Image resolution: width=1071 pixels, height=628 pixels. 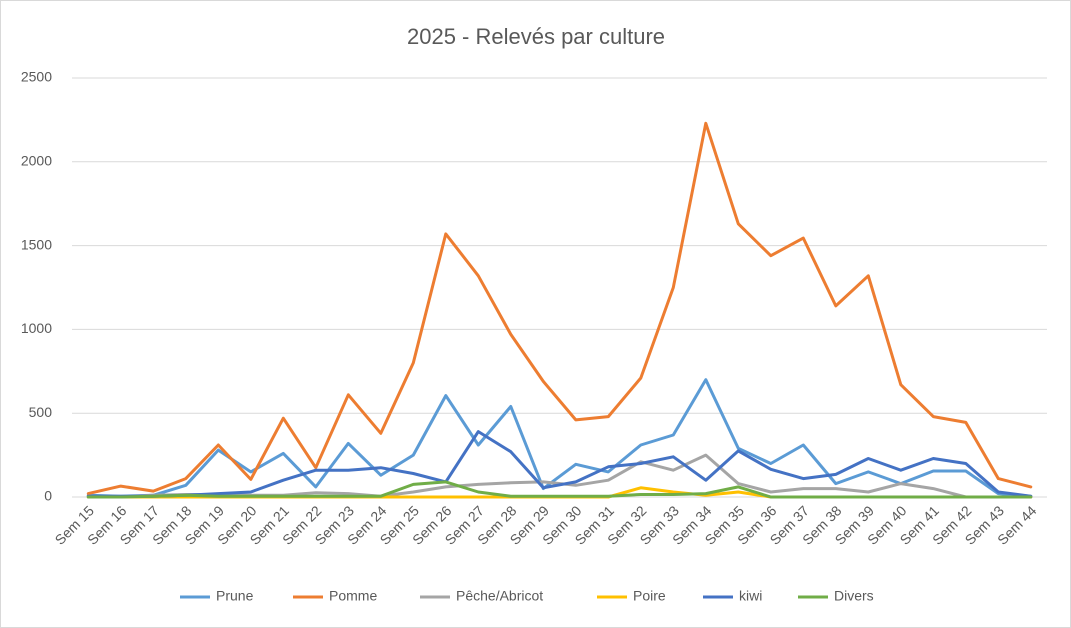 What do you see at coordinates (36, 244) in the screenshot?
I see `y-tick-label: 1500` at bounding box center [36, 244].